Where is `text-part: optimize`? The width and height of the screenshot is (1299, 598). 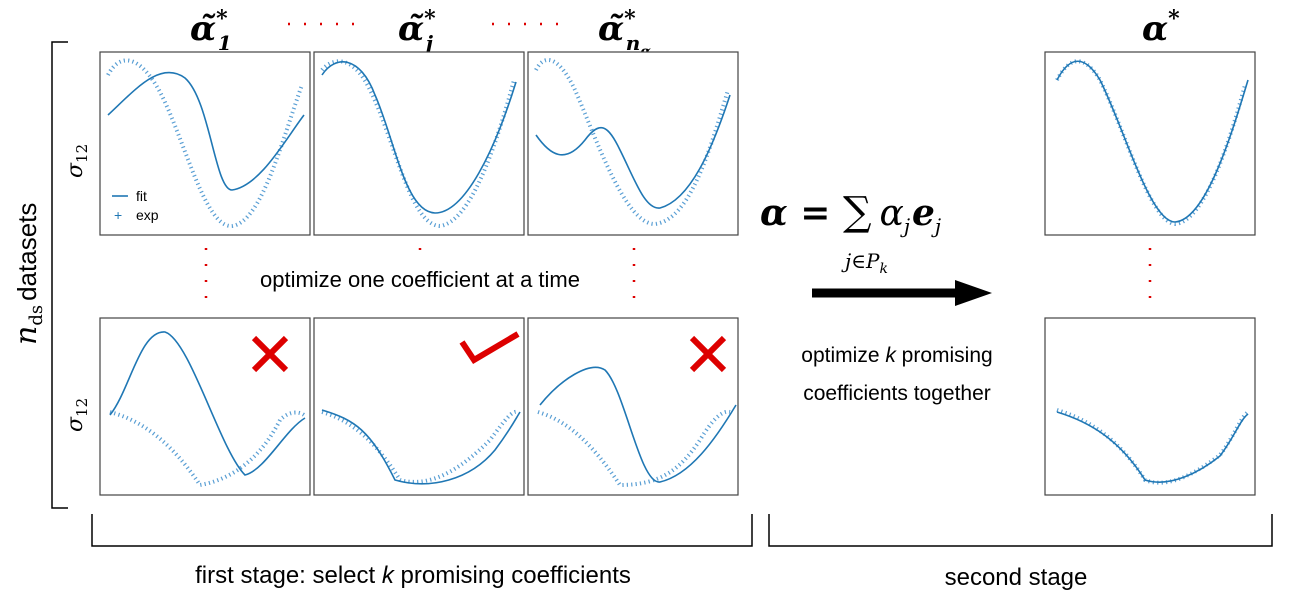 text-part: optimize is located at coordinates (843, 355).